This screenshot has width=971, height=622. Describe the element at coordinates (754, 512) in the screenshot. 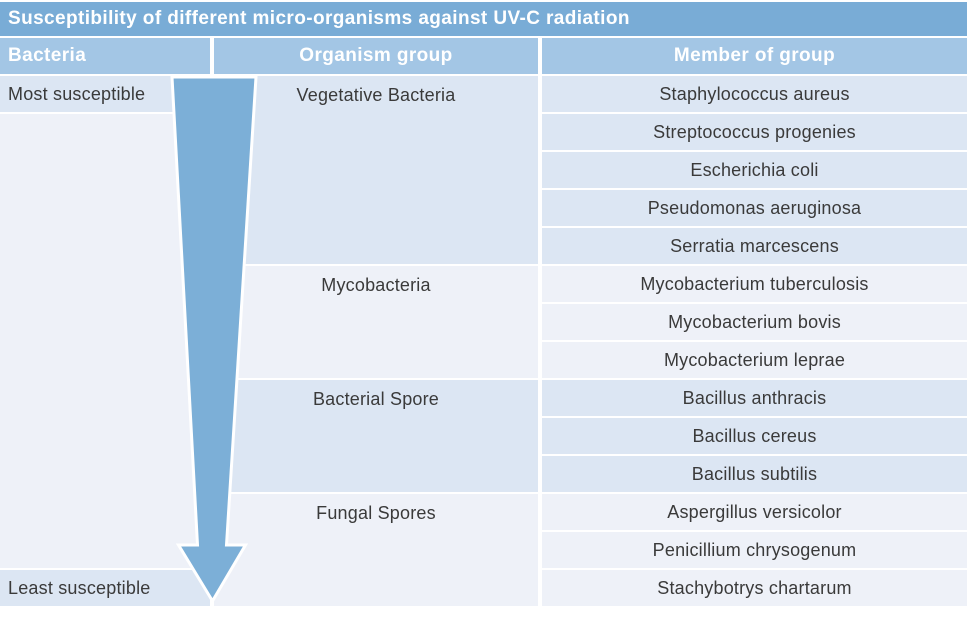

I see `member-row: Aspergillus versicolor` at that location.